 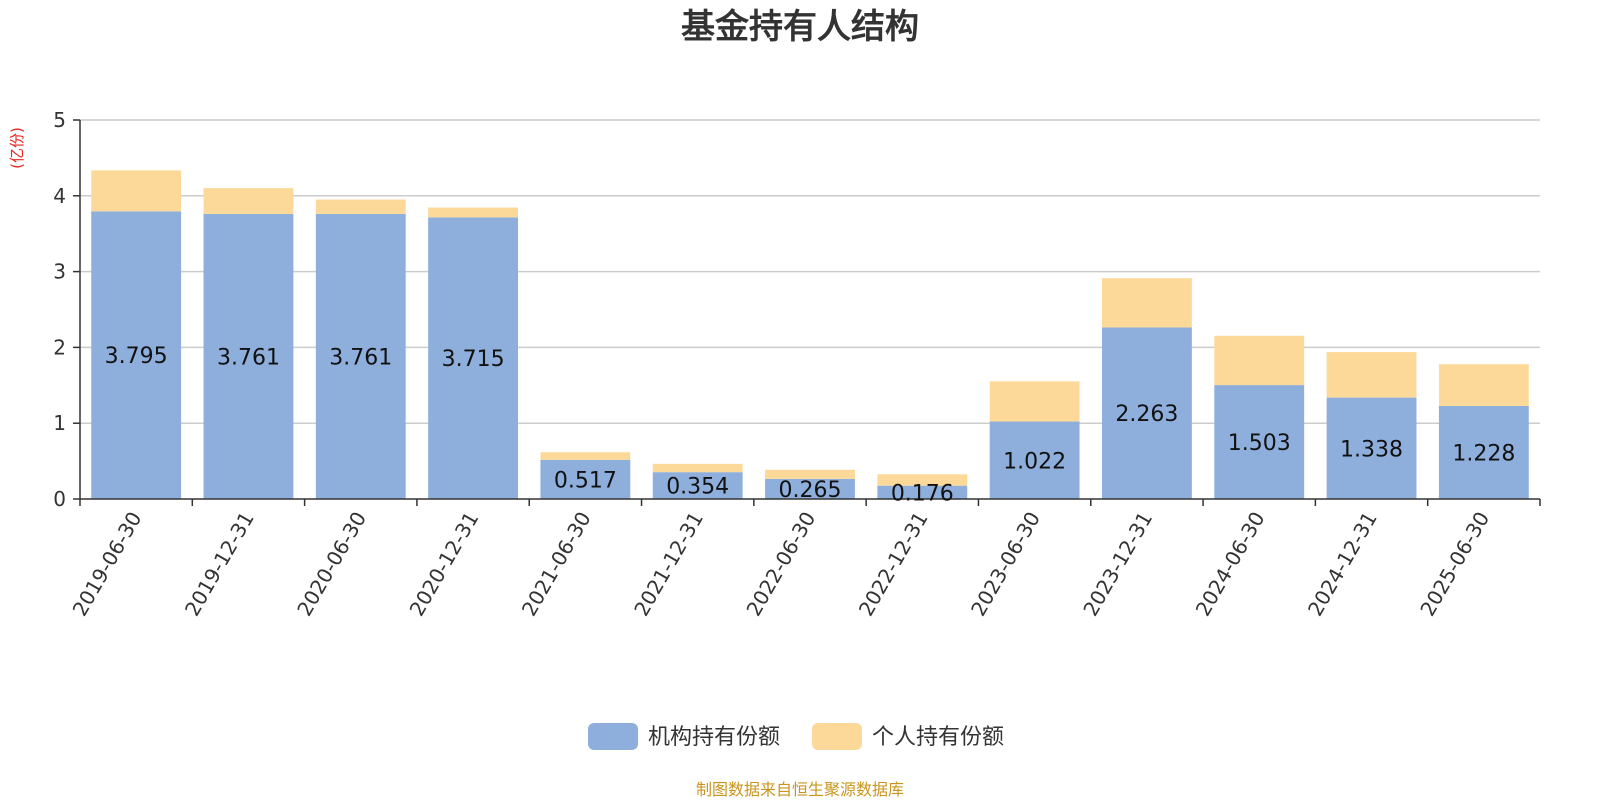 I want to click on legend: 机构持有份额 个人持有份额, so click(x=796, y=736).